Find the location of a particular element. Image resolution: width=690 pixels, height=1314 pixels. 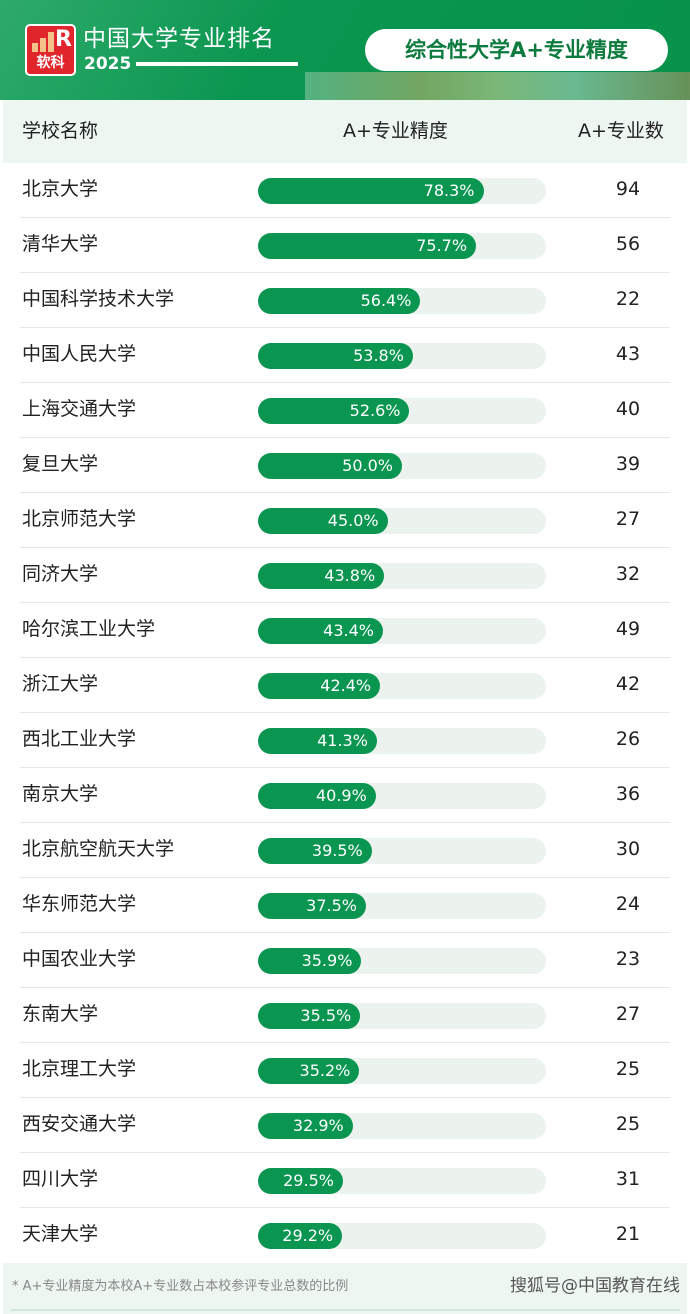

precision-bar-track: 35.5% is located at coordinates (402, 1016).